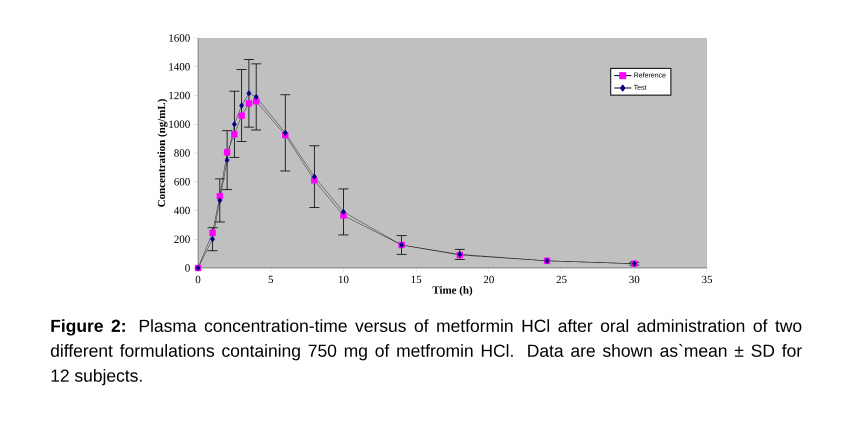 The width and height of the screenshot is (848, 429). What do you see at coordinates (182, 239) in the screenshot?
I see `y-tick-label: 200` at bounding box center [182, 239].